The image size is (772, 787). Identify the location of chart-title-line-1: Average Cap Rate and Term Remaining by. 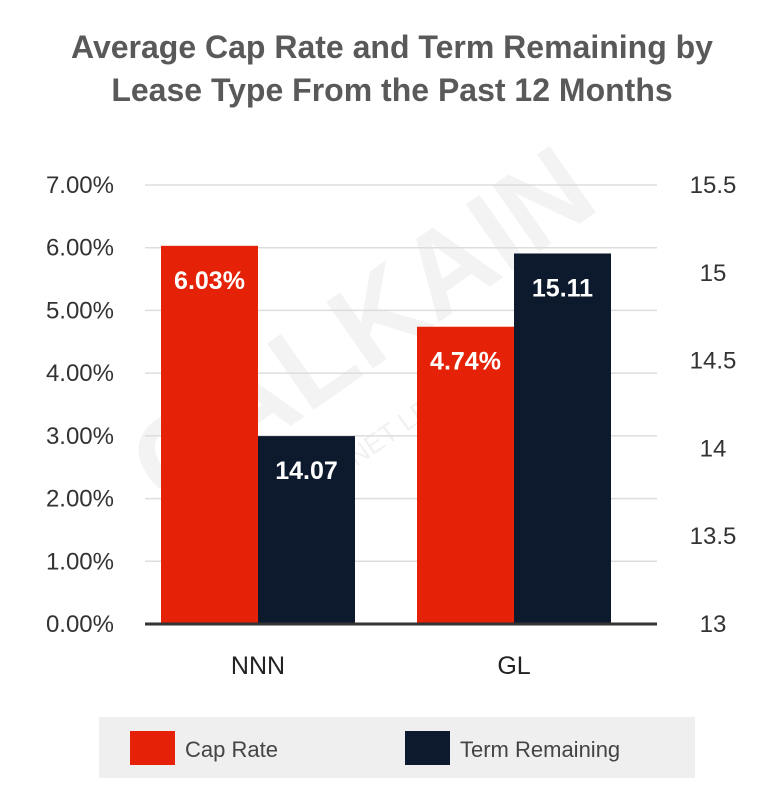
(392, 47).